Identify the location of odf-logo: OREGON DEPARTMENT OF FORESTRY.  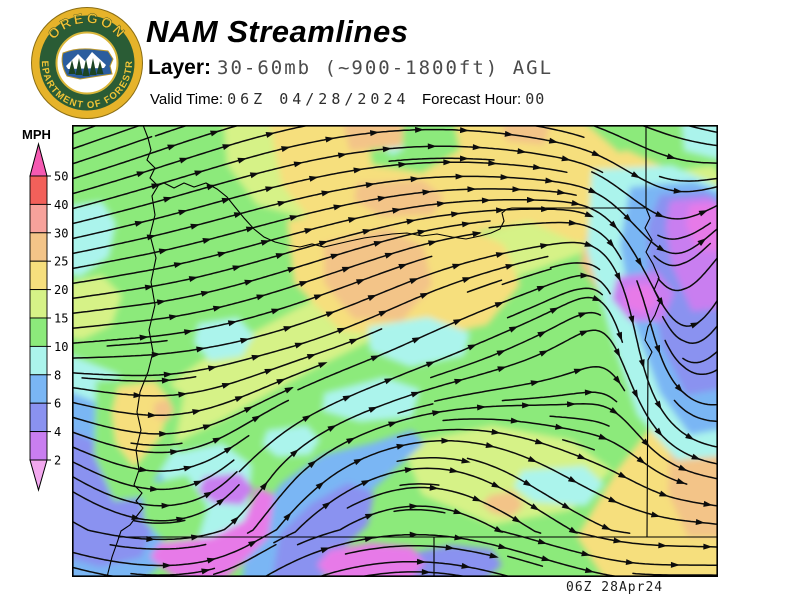
(86, 62).